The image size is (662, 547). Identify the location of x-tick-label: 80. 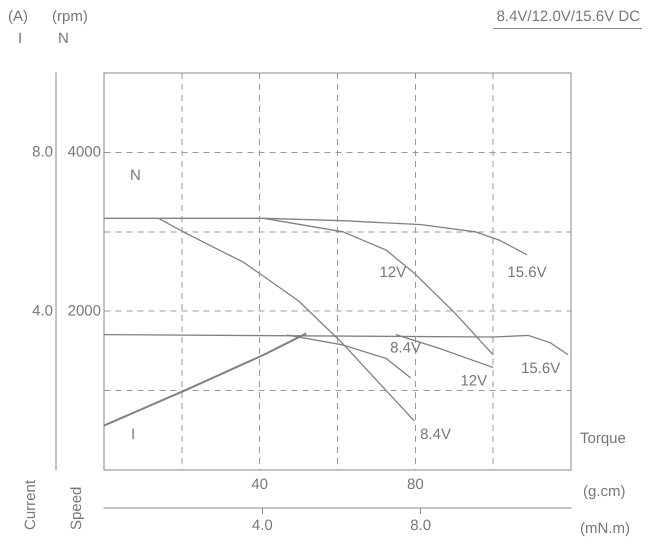
(415, 485).